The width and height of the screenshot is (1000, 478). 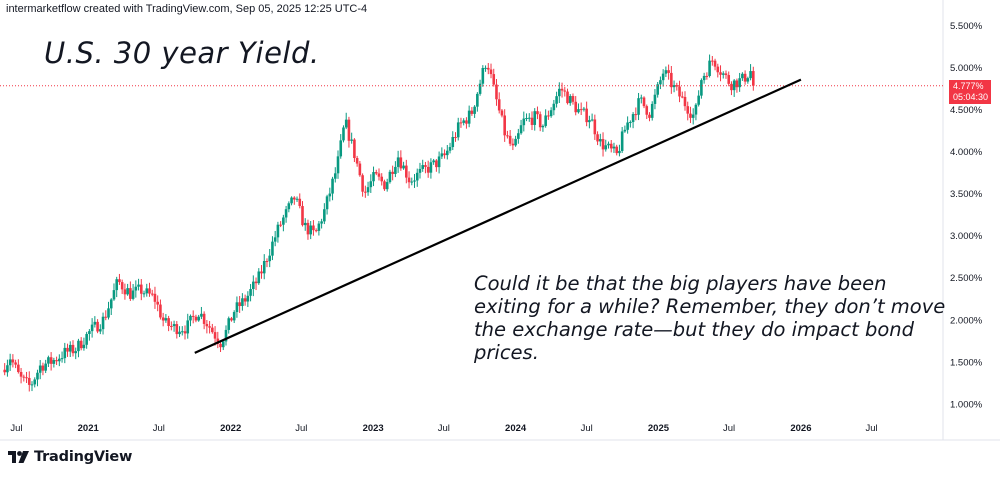 What do you see at coordinates (659, 428) in the screenshot?
I see `x-tick-label: 2025` at bounding box center [659, 428].